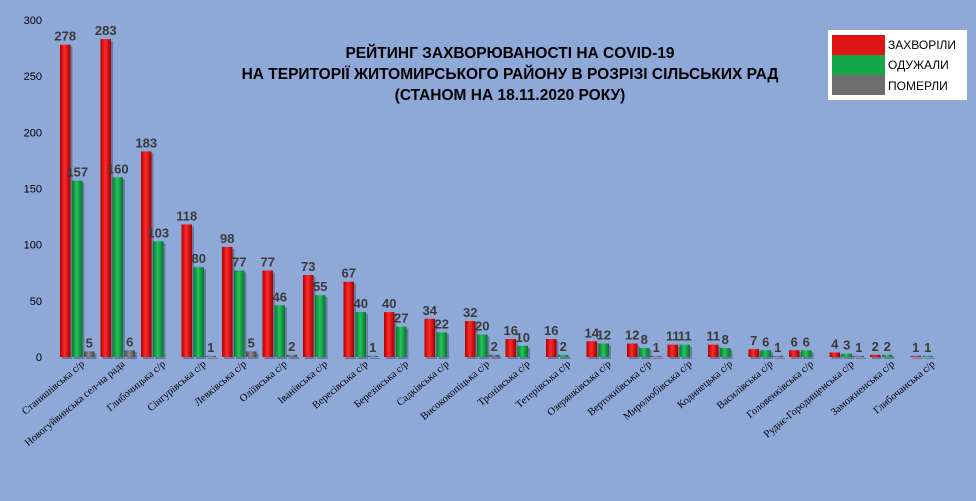 The image size is (976, 501). What do you see at coordinates (753, 340) in the screenshot?
I see `data-label-infected: 7` at bounding box center [753, 340].